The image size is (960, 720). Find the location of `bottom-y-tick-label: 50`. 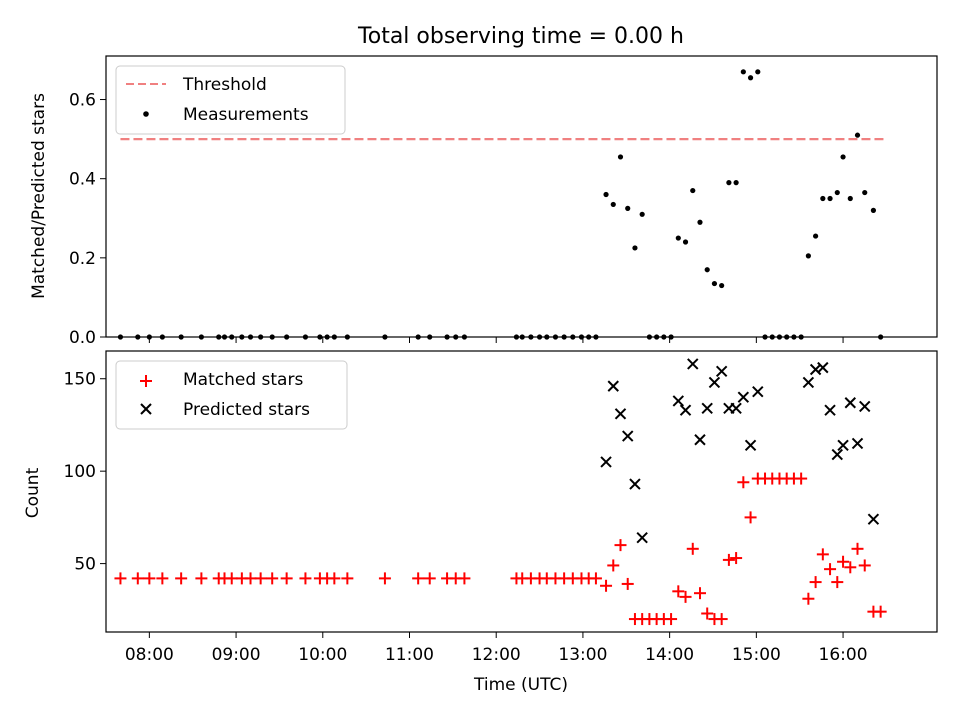

bottom-y-tick-label: 50 is located at coordinates (85, 565).